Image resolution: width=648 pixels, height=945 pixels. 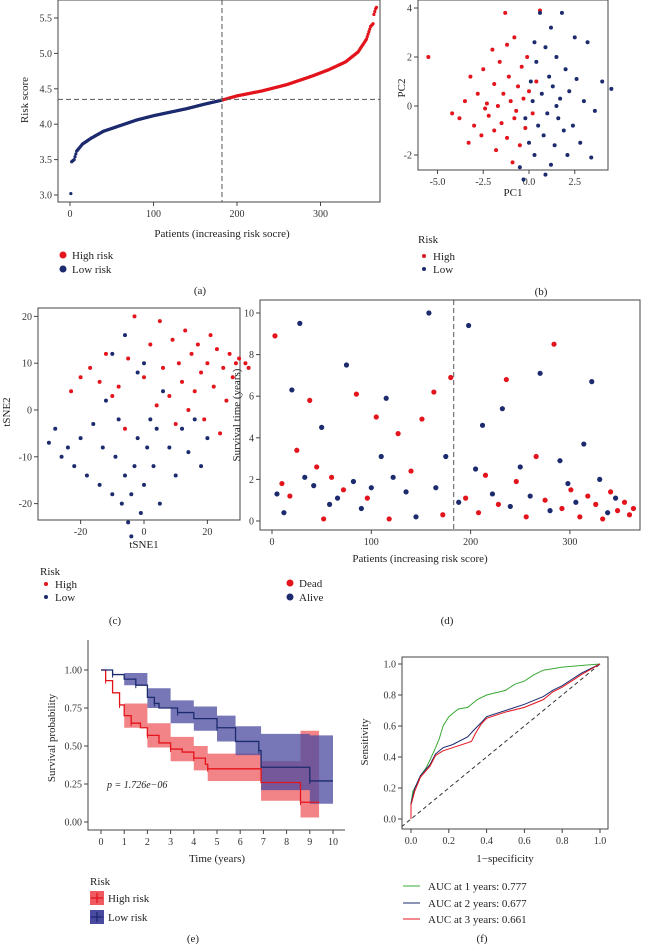 I want to click on x-axis-label: Patients (increasing risk socre), so click(x=222, y=234).